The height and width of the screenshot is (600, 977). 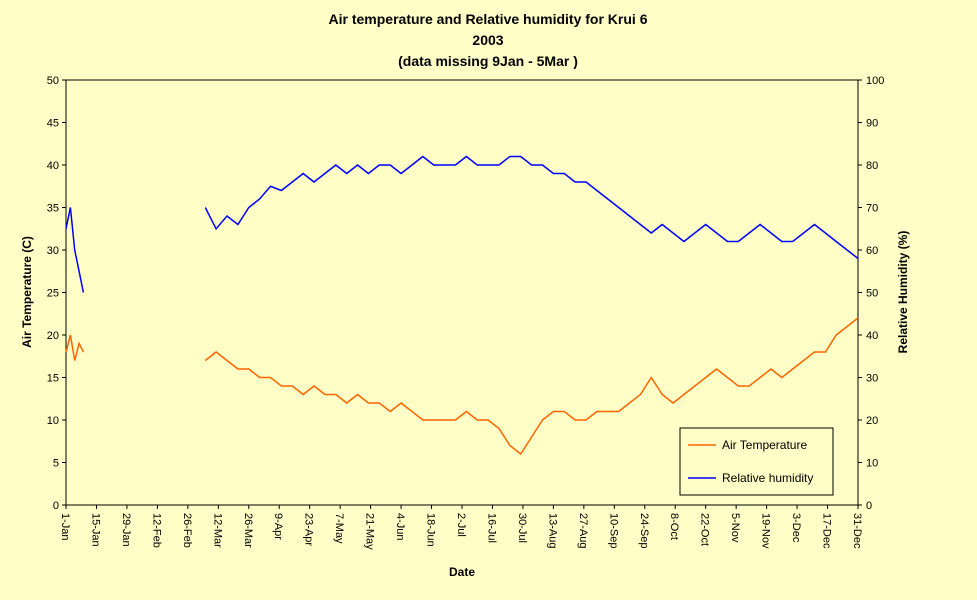 I want to click on y-right-tick-label: 10, so click(x=872, y=464).